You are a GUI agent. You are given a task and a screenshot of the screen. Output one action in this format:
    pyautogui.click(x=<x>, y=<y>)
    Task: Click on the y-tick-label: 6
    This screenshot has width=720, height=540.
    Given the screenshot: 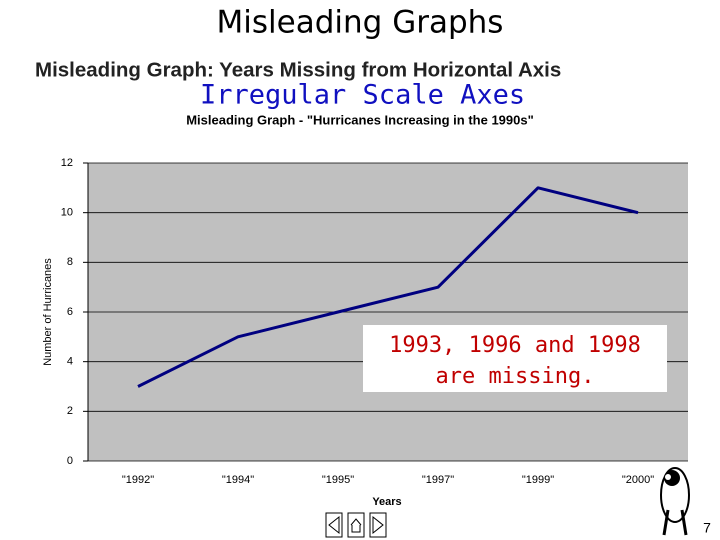 What is the action you would take?
    pyautogui.click(x=70, y=312)
    